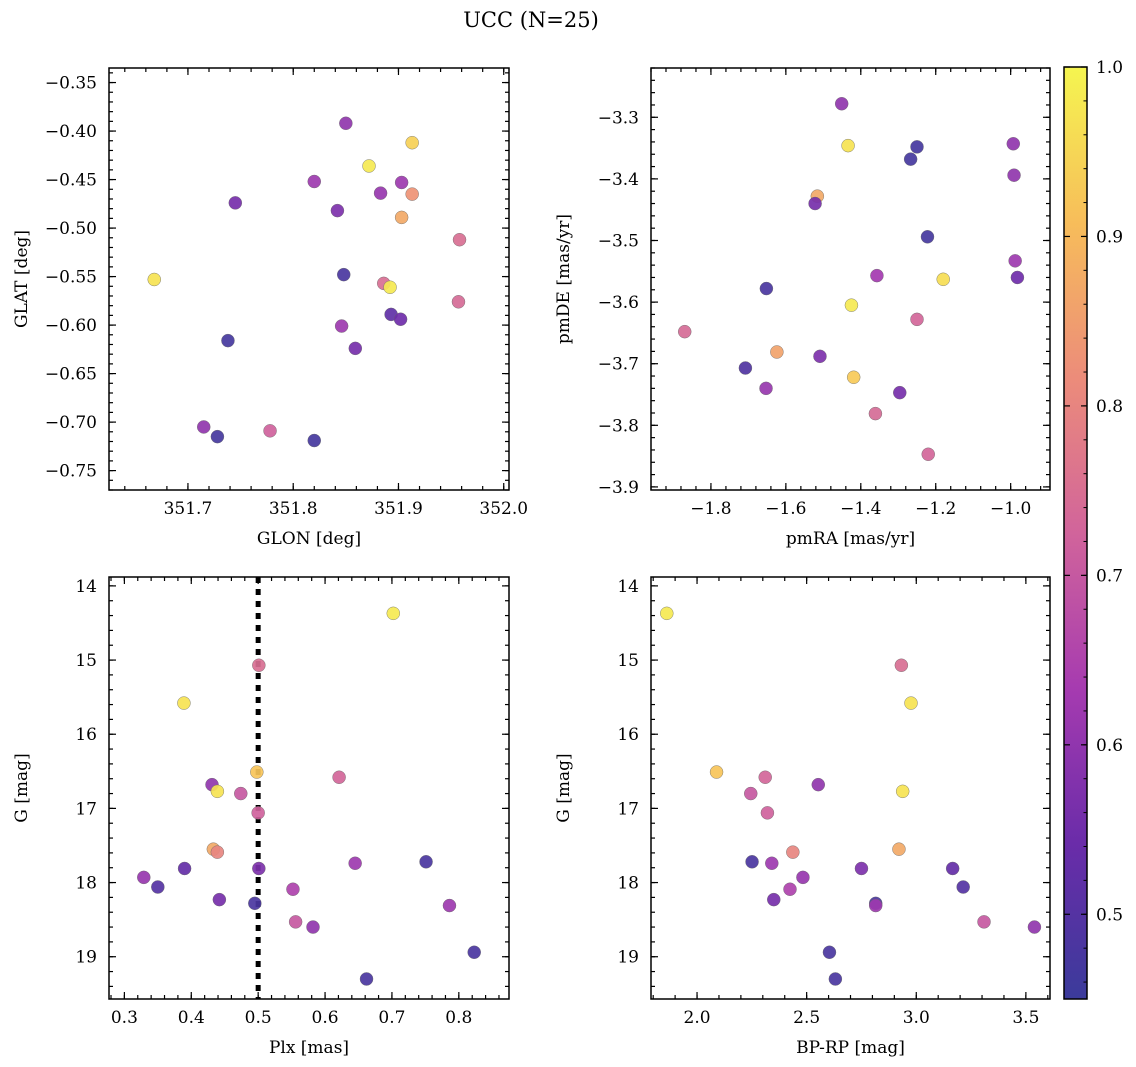 This screenshot has width=1136, height=1067. What do you see at coordinates (628, 958) in the screenshot?
I see `y-tick-label: 19` at bounding box center [628, 958].